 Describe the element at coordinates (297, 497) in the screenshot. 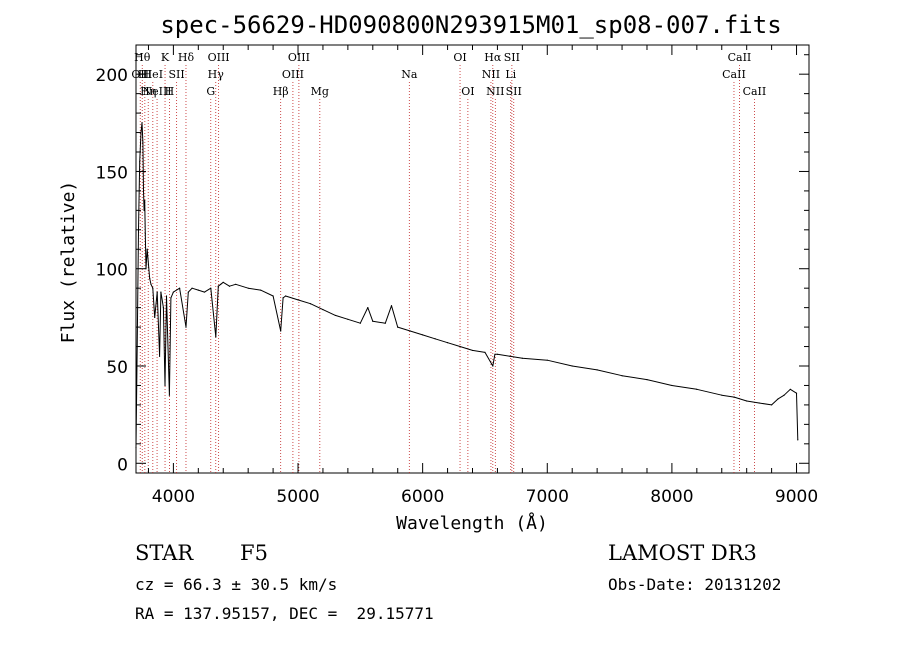

I see `x-tick-label: 5000` at that location.